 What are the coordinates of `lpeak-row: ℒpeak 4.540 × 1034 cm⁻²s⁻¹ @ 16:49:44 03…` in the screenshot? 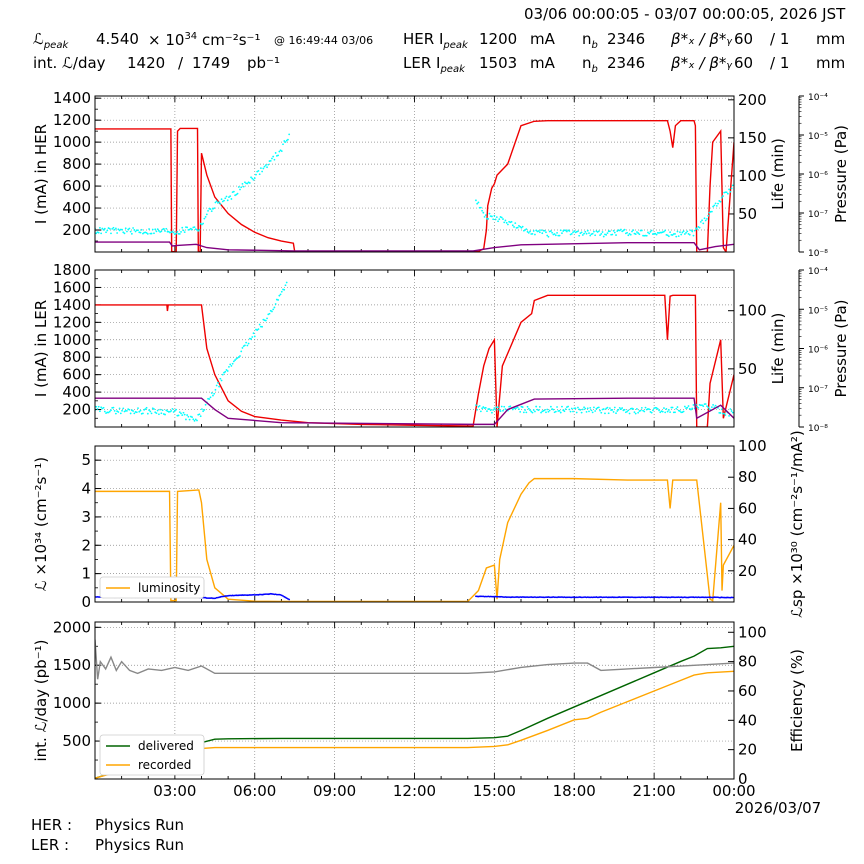 It's located at (243, 42).